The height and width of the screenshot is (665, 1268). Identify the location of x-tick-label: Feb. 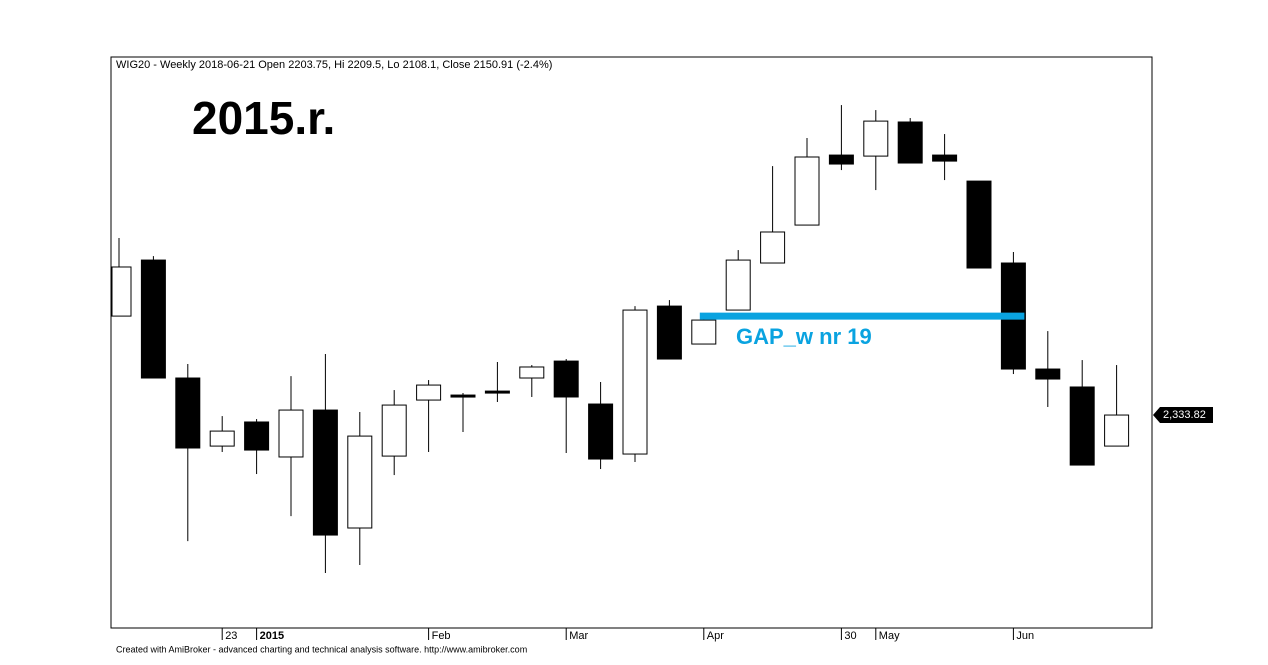
(441, 636).